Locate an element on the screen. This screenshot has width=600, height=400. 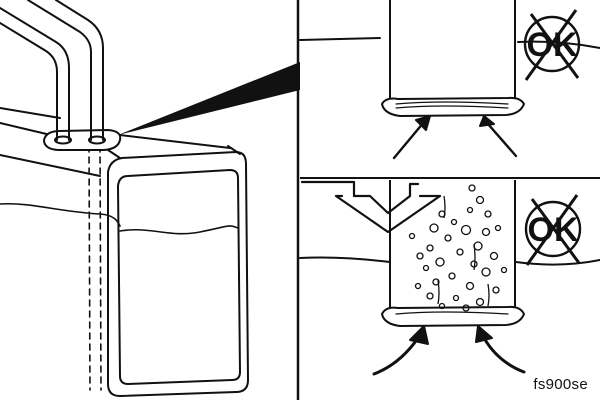
figure-reference-code: fs900se is located at coordinates (560, 384).